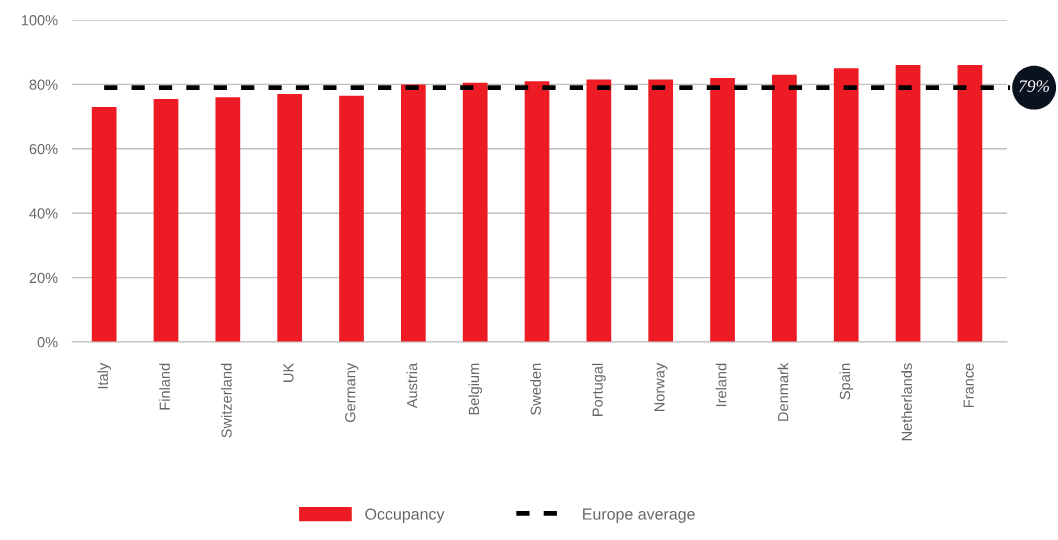 The height and width of the screenshot is (540, 1058). I want to click on y-tick-label: 20%, so click(43, 278).